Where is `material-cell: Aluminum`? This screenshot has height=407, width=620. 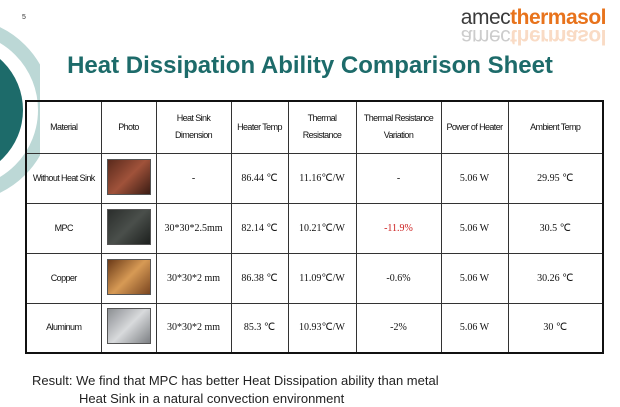 material-cell: Aluminum is located at coordinates (63, 328).